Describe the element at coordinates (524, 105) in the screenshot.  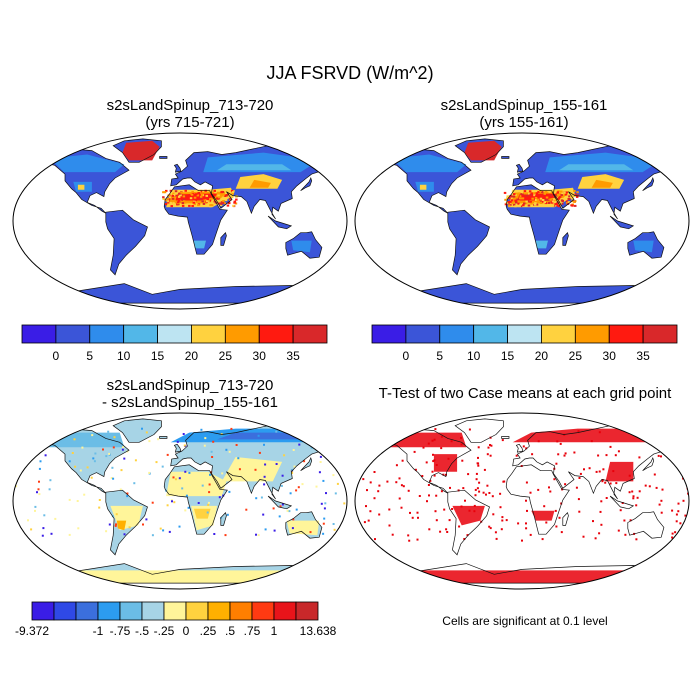
I see `panel2-title-line1: s2sLandSpinup_155-161` at that location.